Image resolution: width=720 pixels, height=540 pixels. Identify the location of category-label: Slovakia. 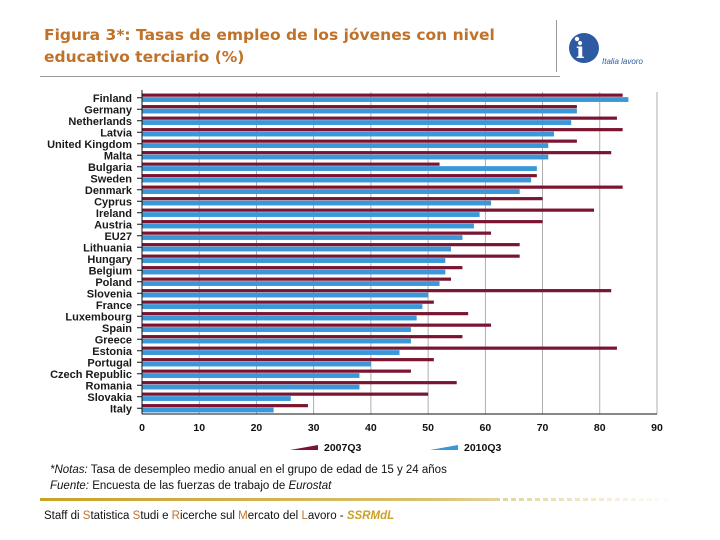
(110, 398).